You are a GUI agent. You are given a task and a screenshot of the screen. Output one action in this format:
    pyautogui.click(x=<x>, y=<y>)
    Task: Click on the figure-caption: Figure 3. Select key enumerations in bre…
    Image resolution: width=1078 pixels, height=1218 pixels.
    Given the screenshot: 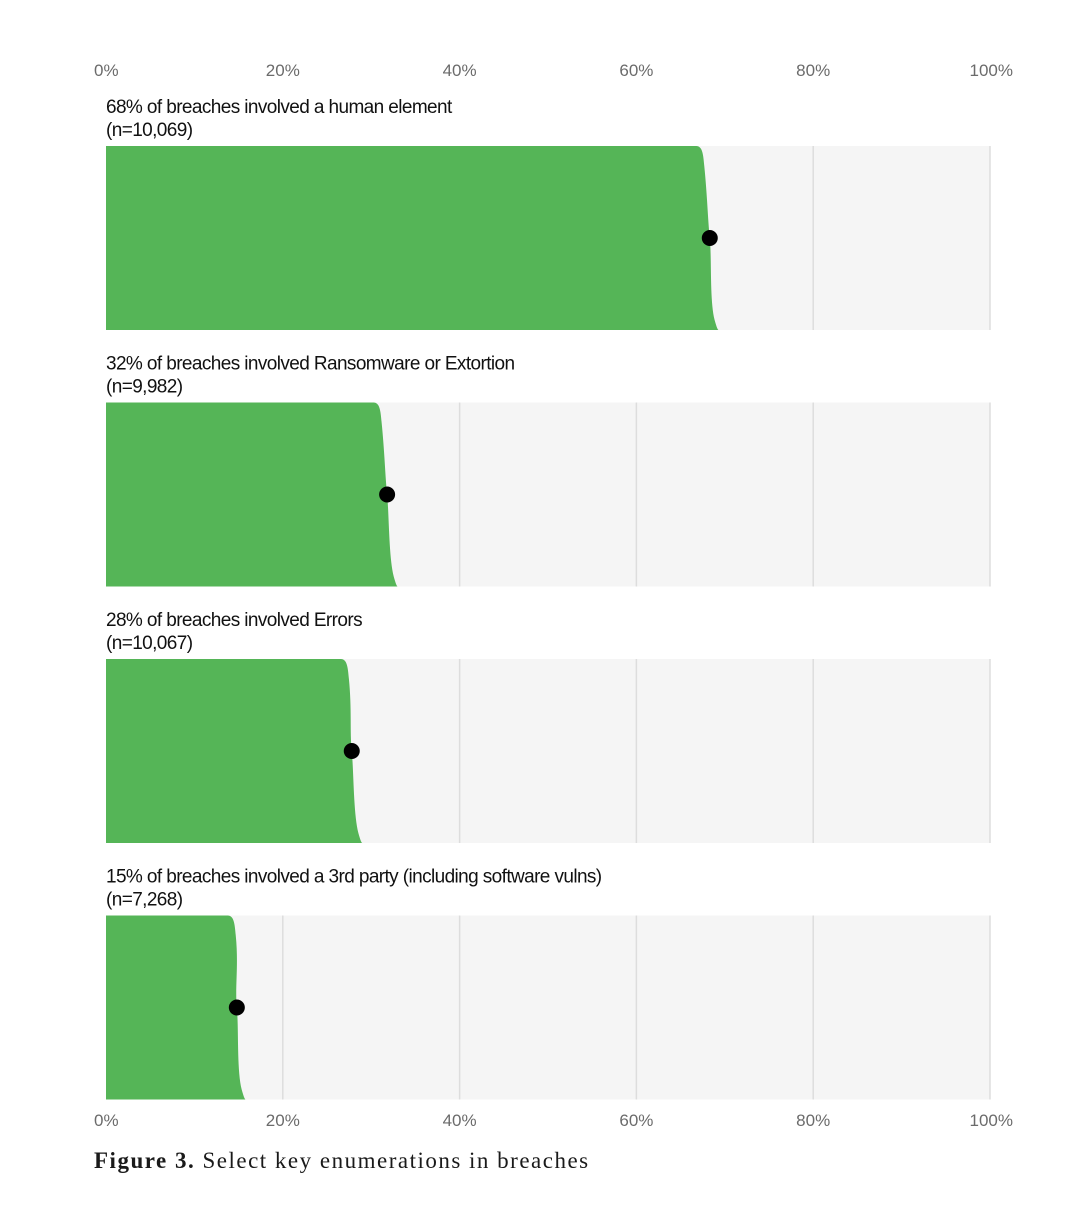 What is the action you would take?
    pyautogui.click(x=342, y=1161)
    